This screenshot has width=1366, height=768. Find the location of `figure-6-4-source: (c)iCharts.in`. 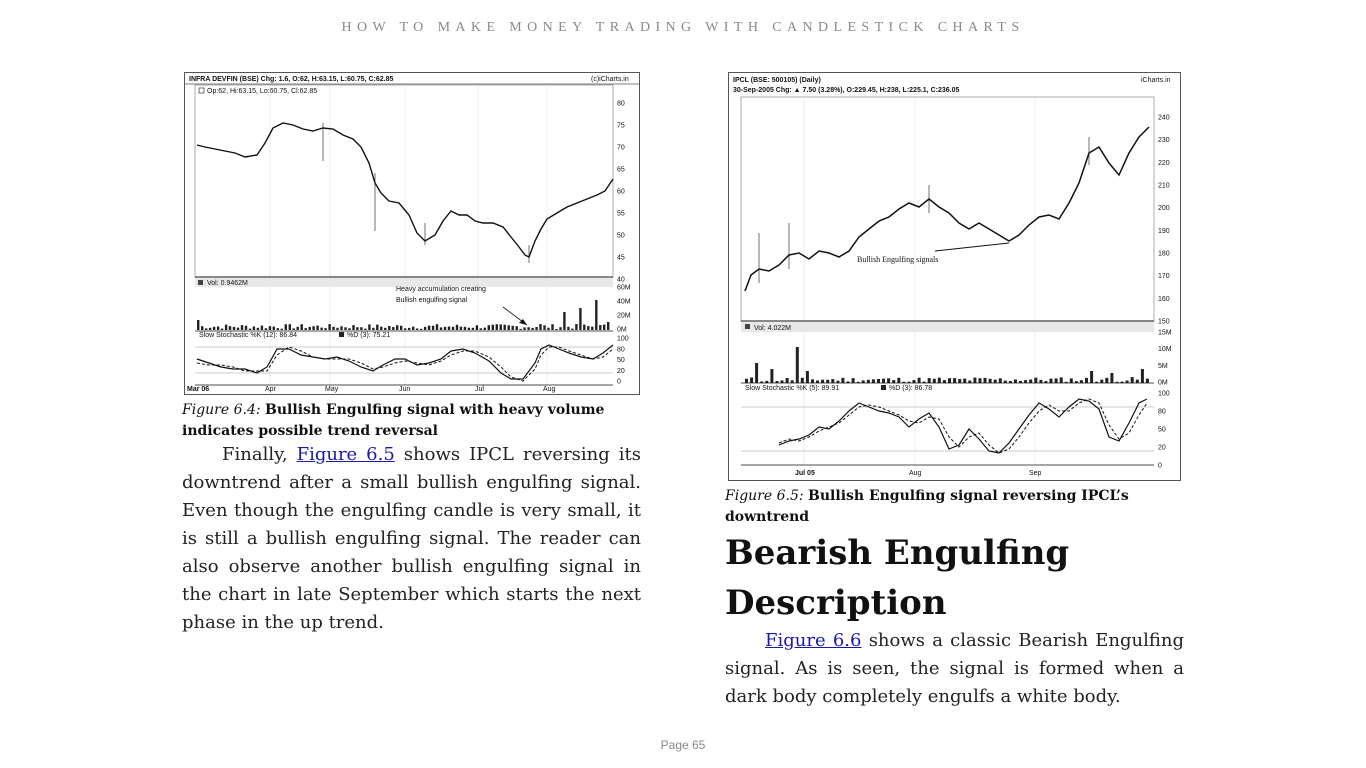

figure-6-4-source: (c)iCharts.in is located at coordinates (610, 79).